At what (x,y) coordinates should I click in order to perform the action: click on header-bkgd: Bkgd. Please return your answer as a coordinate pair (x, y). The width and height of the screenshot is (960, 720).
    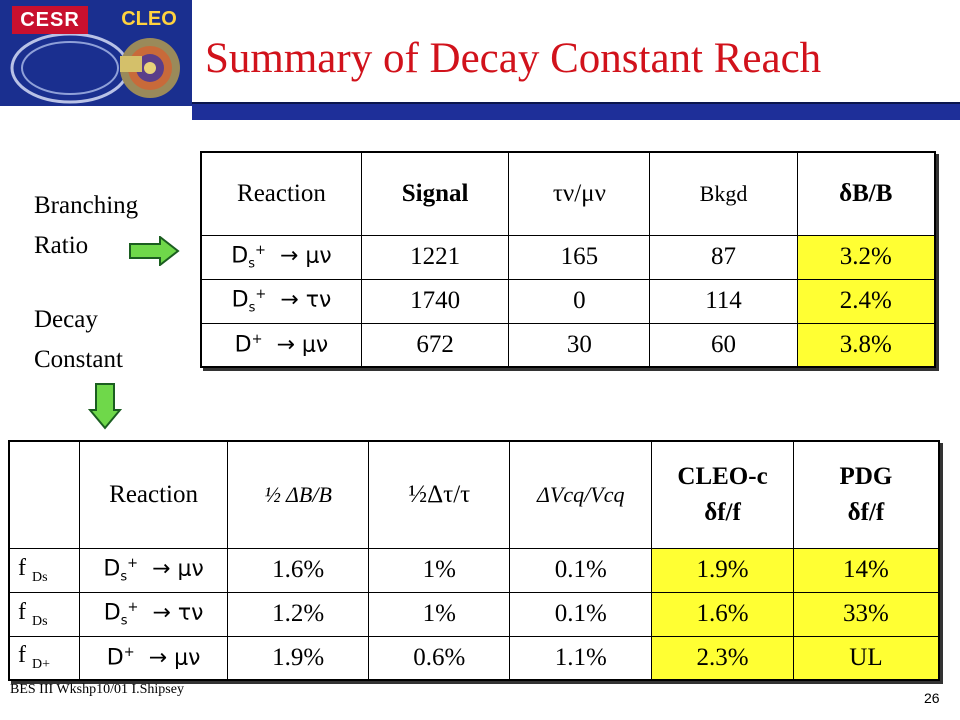
    Looking at the image, I should click on (723, 193).